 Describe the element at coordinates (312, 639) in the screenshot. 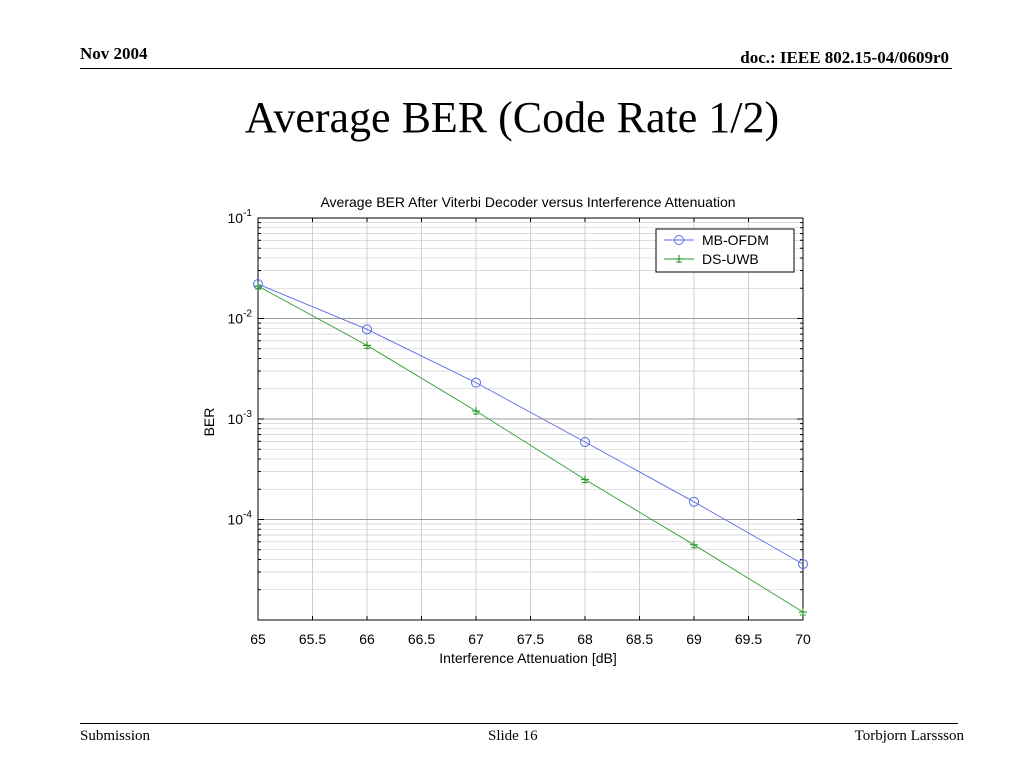

I see `x-tick-label: 65.5` at that location.